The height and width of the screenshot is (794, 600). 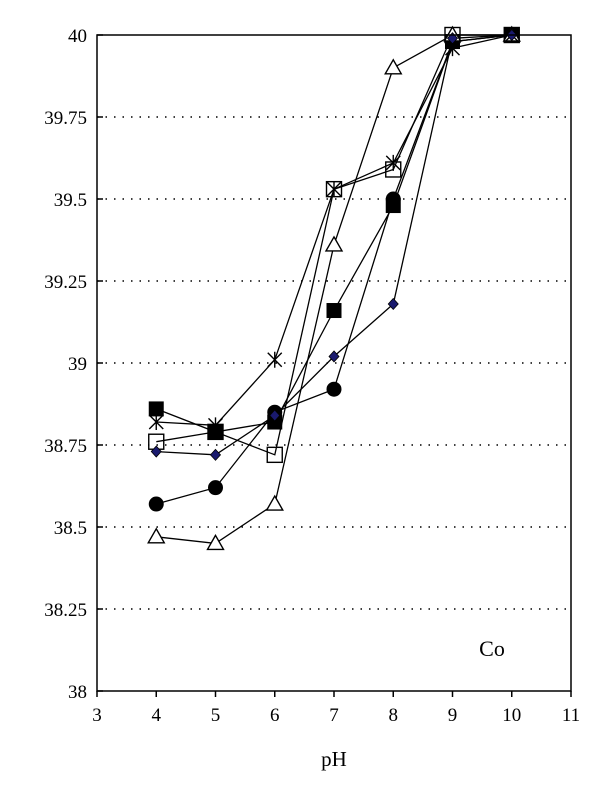 I want to click on x-tick-label: 8, so click(x=394, y=715).